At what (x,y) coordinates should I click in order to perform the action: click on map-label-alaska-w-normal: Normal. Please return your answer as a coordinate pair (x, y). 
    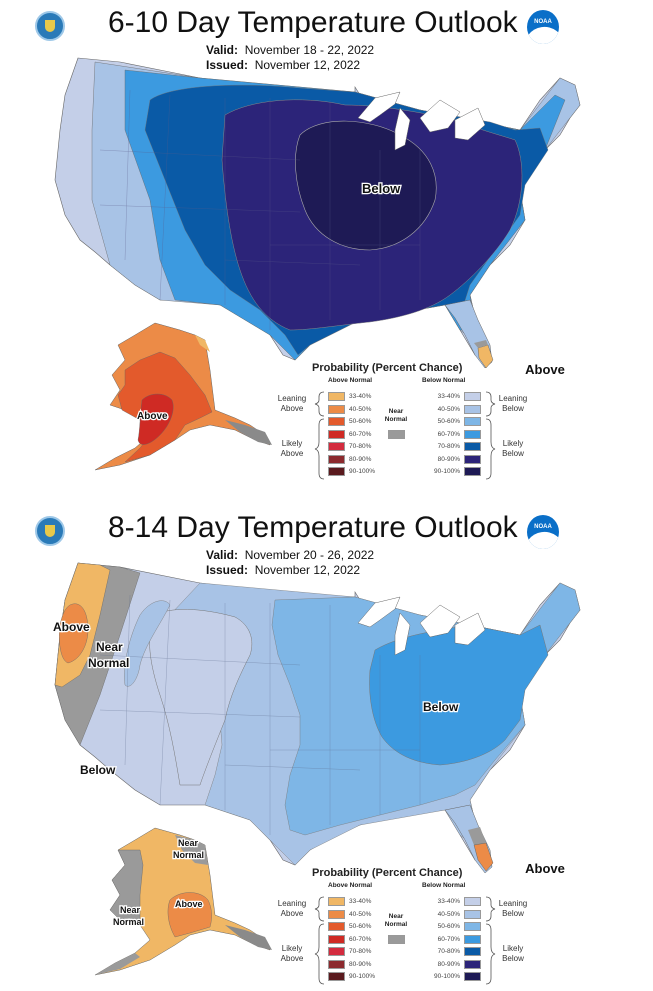
    Looking at the image, I should click on (128, 922).